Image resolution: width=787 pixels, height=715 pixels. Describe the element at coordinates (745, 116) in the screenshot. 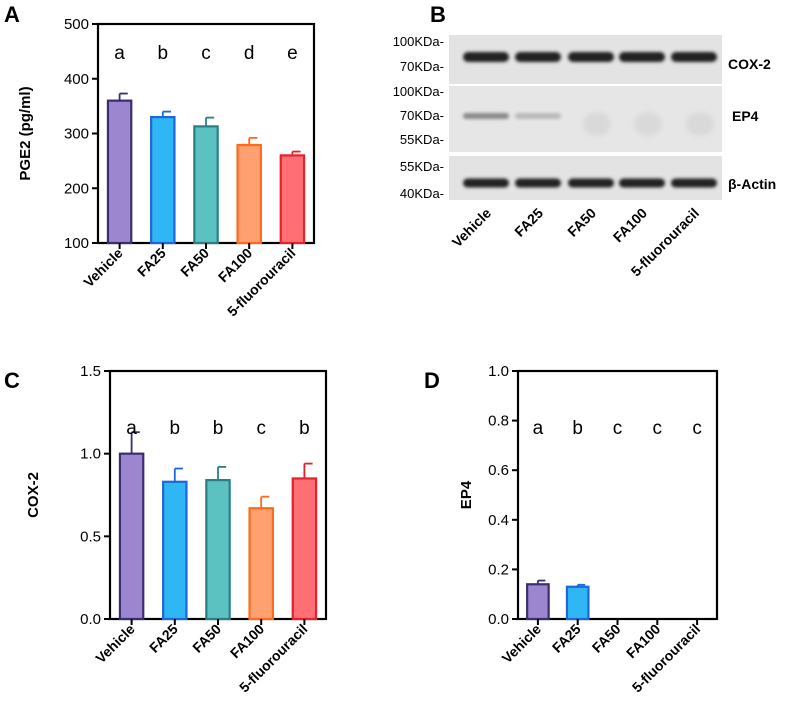

I see `protein-label-ep4: EP4` at that location.